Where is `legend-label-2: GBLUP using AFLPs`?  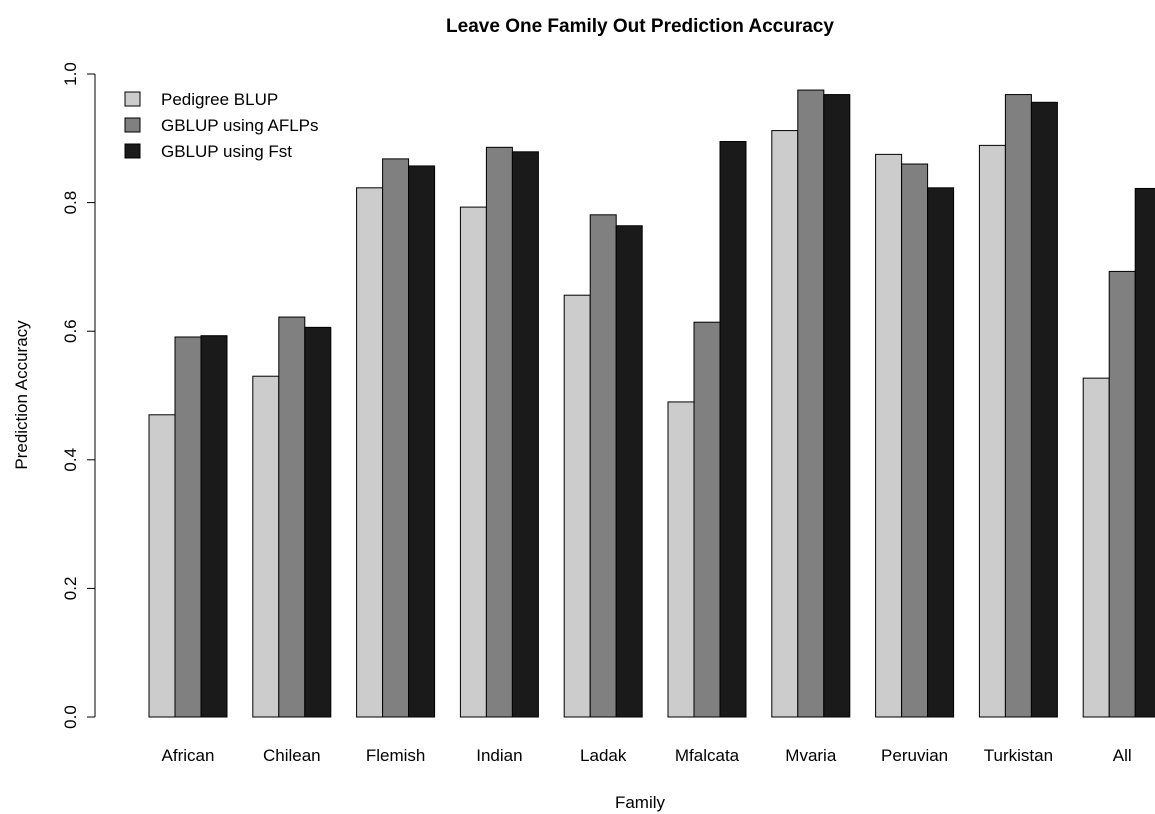 legend-label-2: GBLUP using AFLPs is located at coordinates (240, 125).